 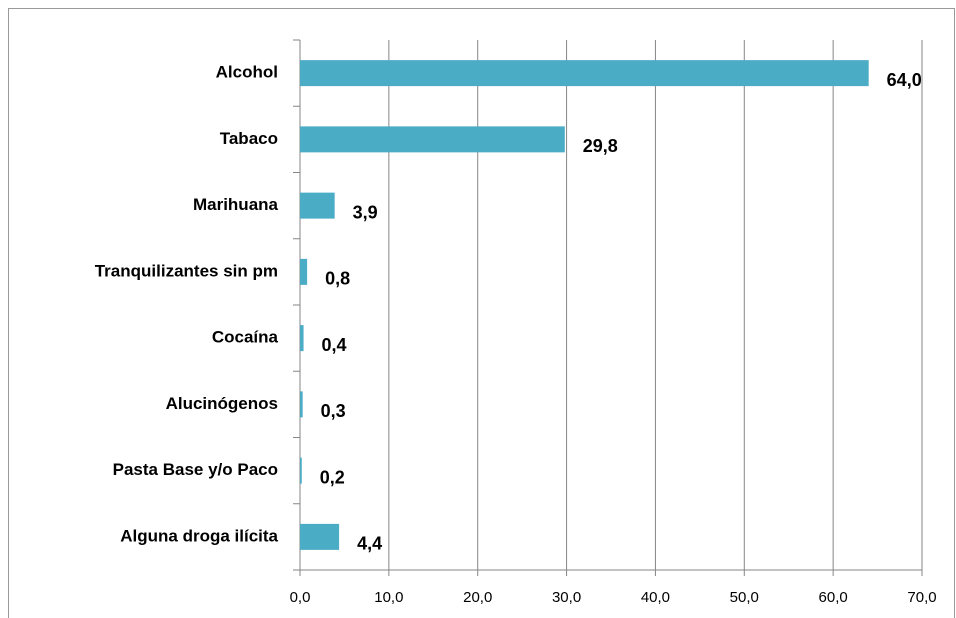 I want to click on x-tick-label: 70,0, so click(x=921, y=597).